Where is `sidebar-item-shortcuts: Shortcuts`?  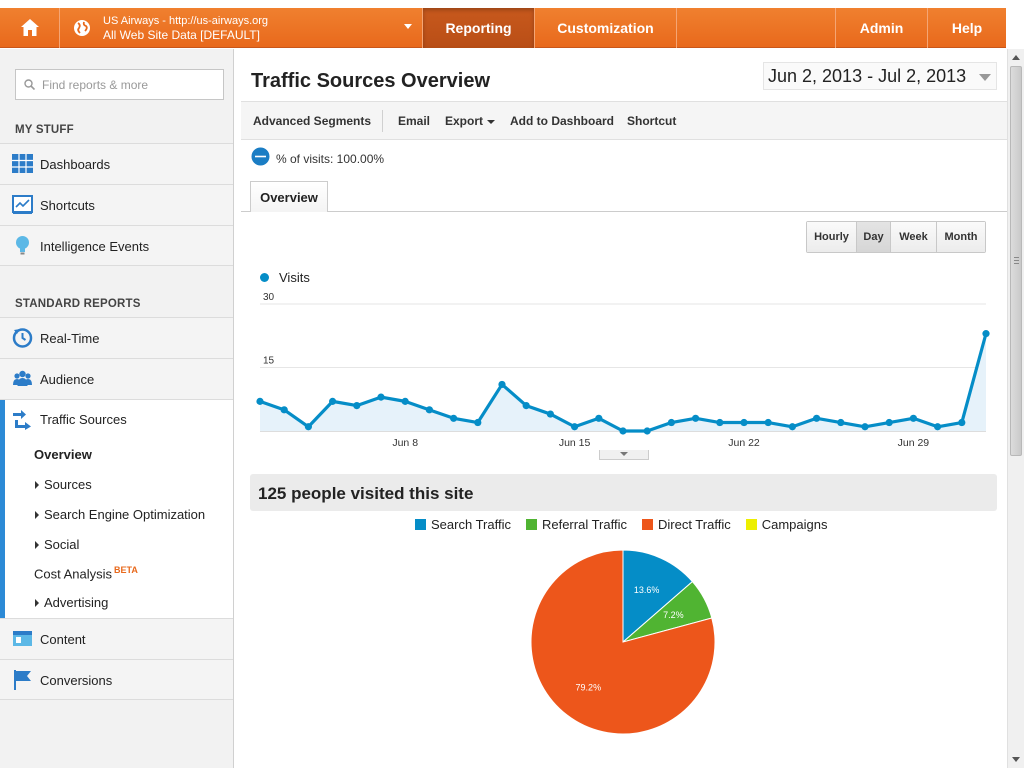
sidebar-item-shortcuts: Shortcuts is located at coordinates (116, 204).